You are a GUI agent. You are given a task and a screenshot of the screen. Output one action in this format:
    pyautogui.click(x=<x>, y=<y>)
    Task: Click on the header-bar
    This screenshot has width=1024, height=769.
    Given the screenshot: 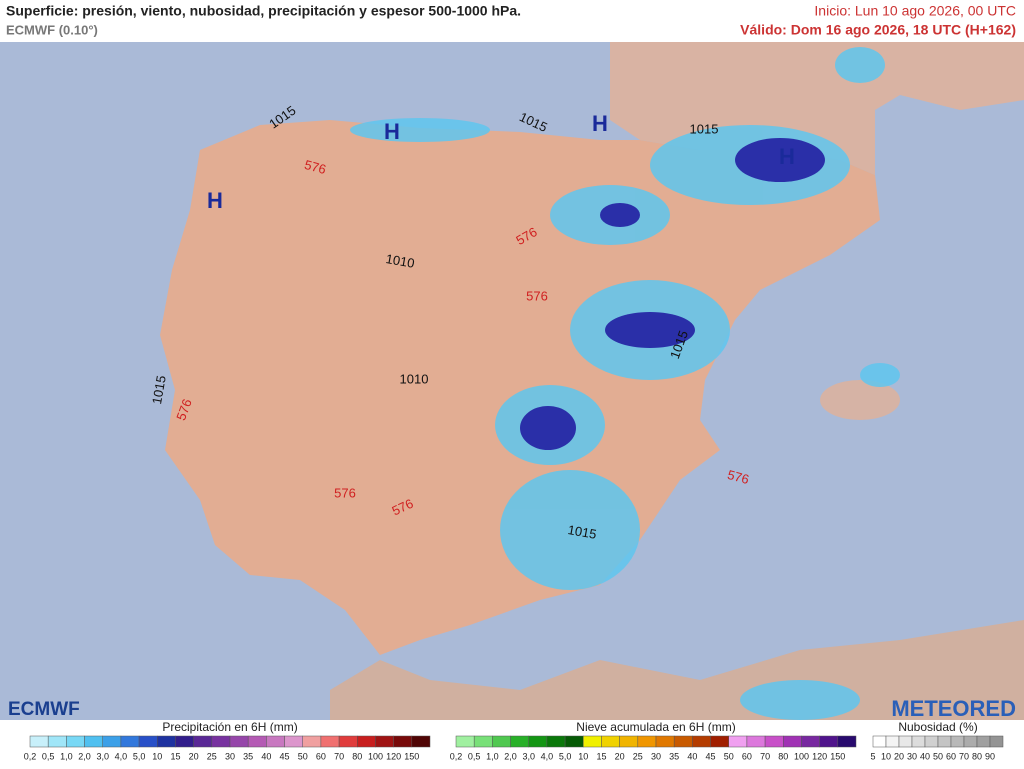 What is the action you would take?
    pyautogui.click(x=512, y=21)
    